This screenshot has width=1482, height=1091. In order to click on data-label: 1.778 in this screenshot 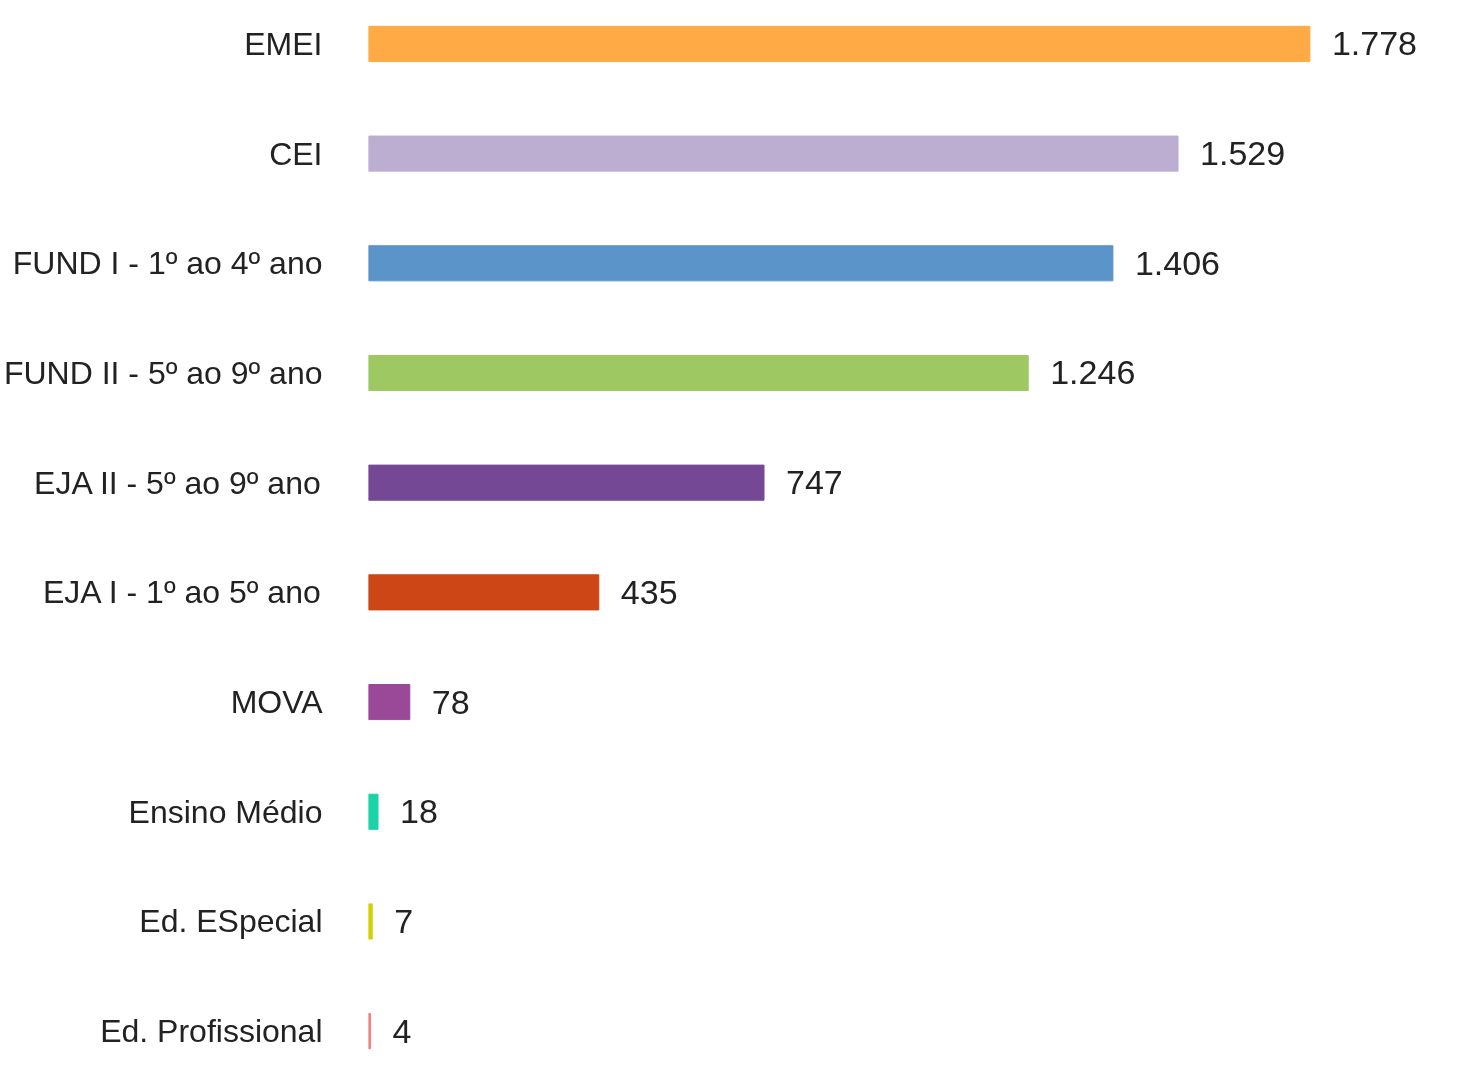, I will do `click(1374, 43)`.